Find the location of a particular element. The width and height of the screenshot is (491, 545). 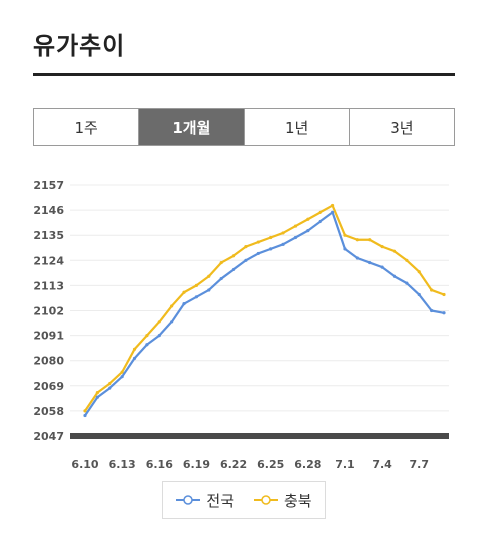

y-tick-label: 2047 is located at coordinates (48, 436).